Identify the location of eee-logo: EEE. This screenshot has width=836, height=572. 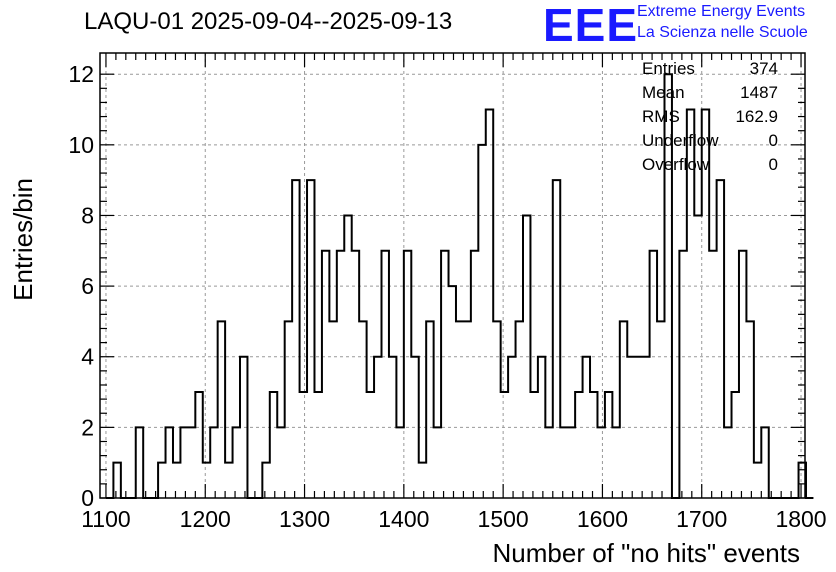
(591, 25).